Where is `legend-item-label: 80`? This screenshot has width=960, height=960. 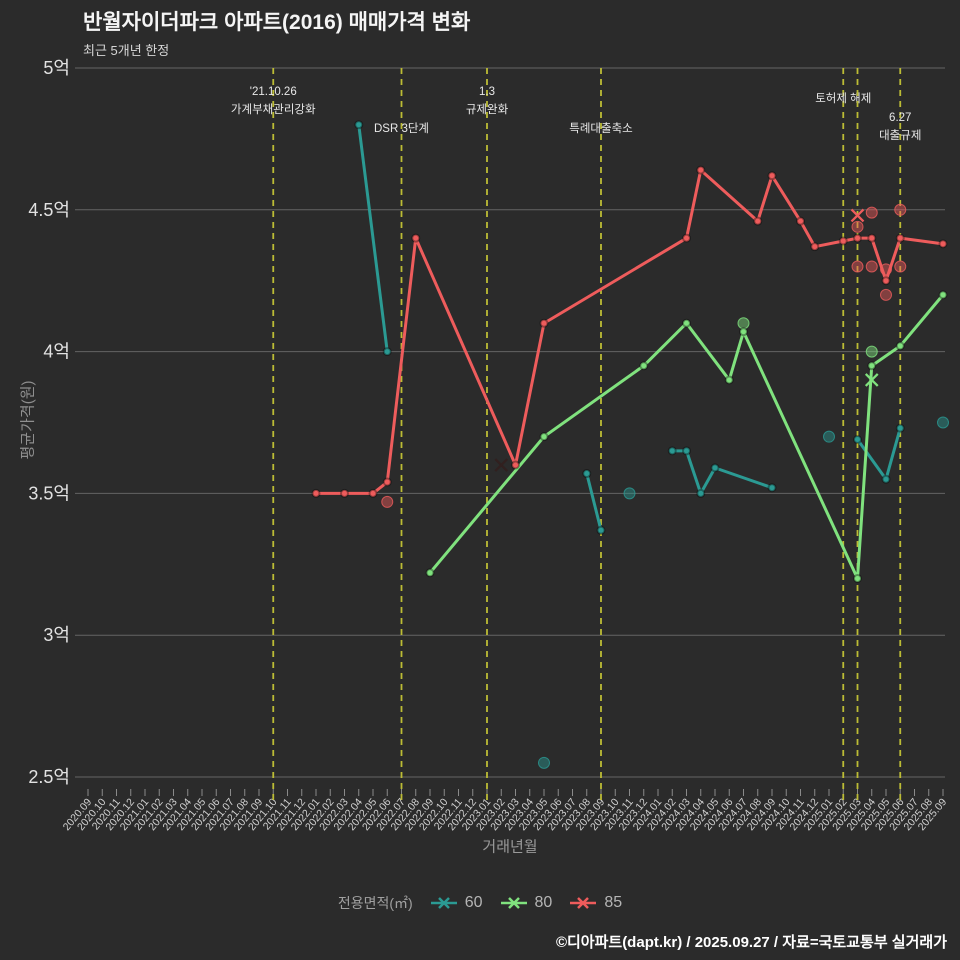 legend-item-label: 80 is located at coordinates (543, 902).